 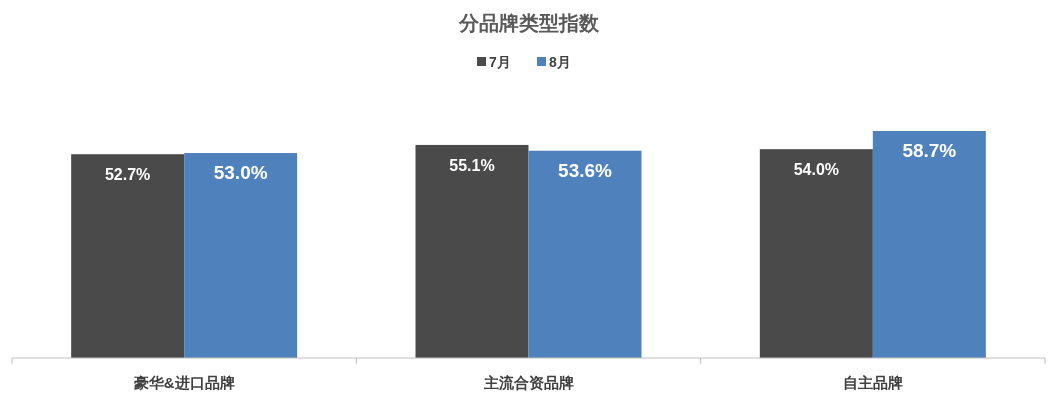 I want to click on data-label: 54.0%, so click(x=816, y=170).